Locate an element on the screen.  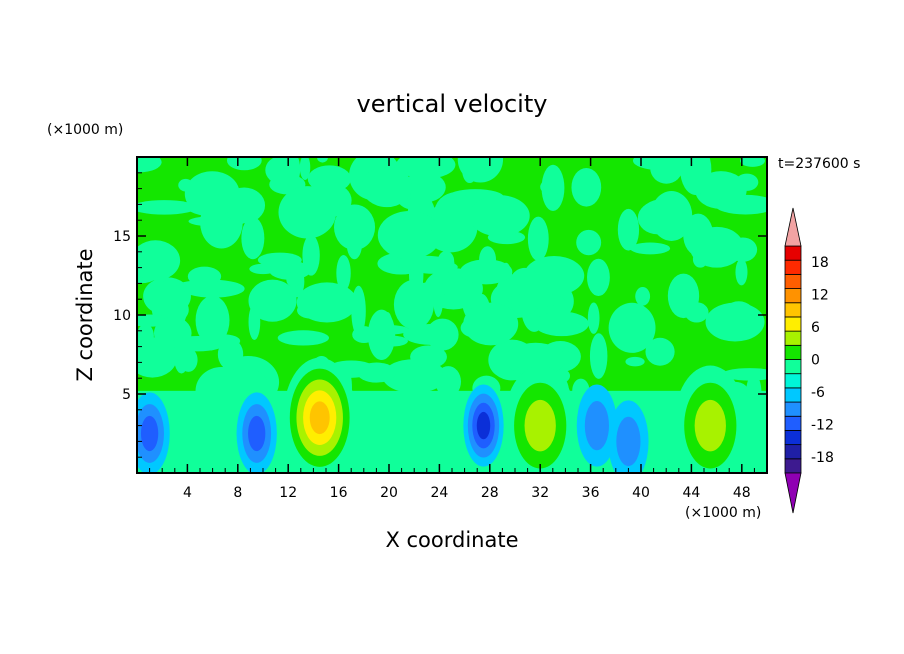
colorbar-over-triangle is located at coordinates (793, 227).